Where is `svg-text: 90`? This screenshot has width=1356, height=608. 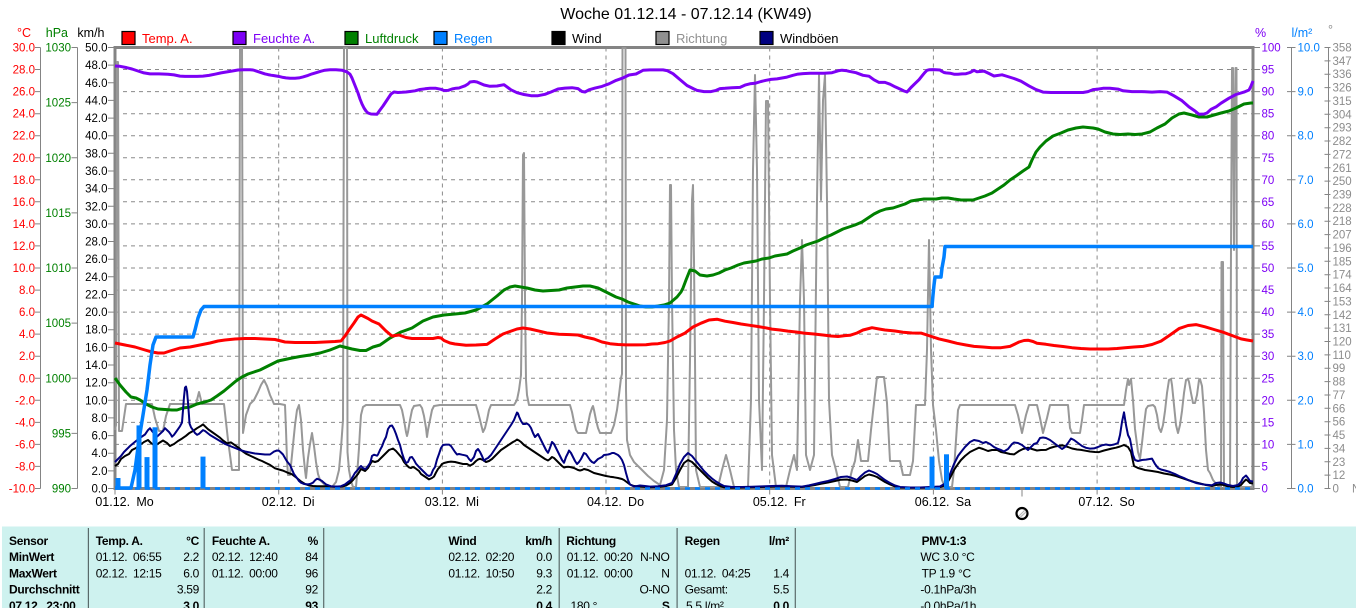
svg-text: 90 is located at coordinates (1268, 93).